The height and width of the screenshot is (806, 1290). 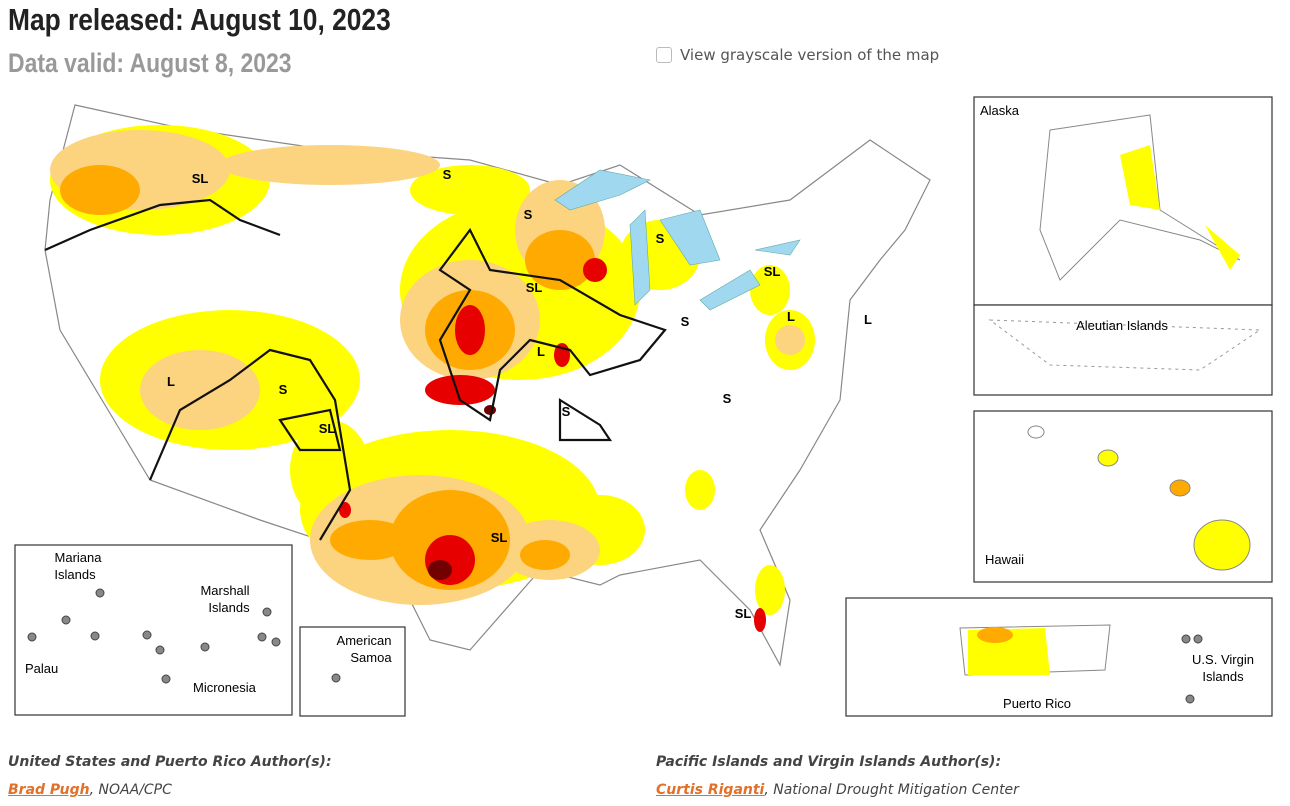 I want to click on aleutian-inset, so click(x=1123, y=350).